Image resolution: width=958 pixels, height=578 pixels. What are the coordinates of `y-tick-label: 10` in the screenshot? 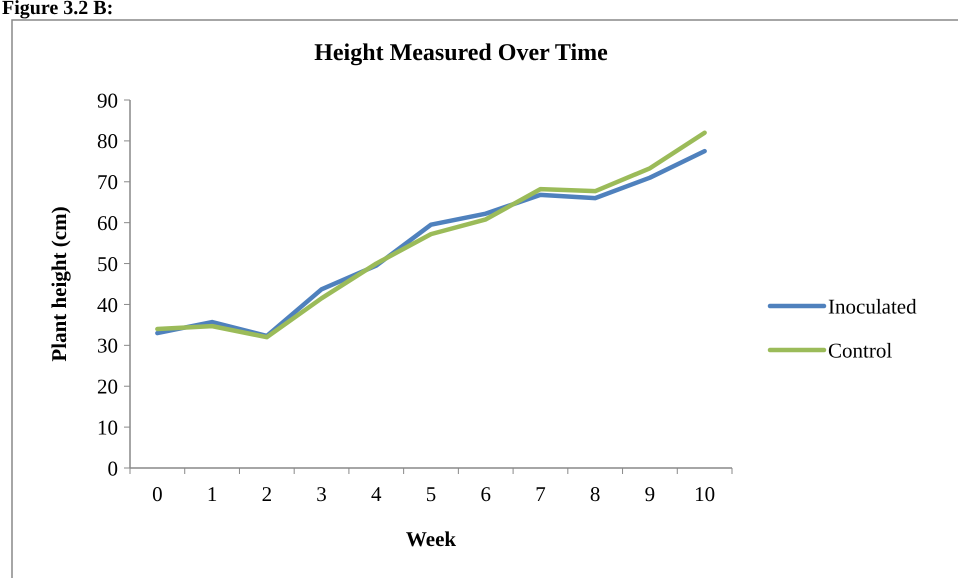 It's located at (107, 427).